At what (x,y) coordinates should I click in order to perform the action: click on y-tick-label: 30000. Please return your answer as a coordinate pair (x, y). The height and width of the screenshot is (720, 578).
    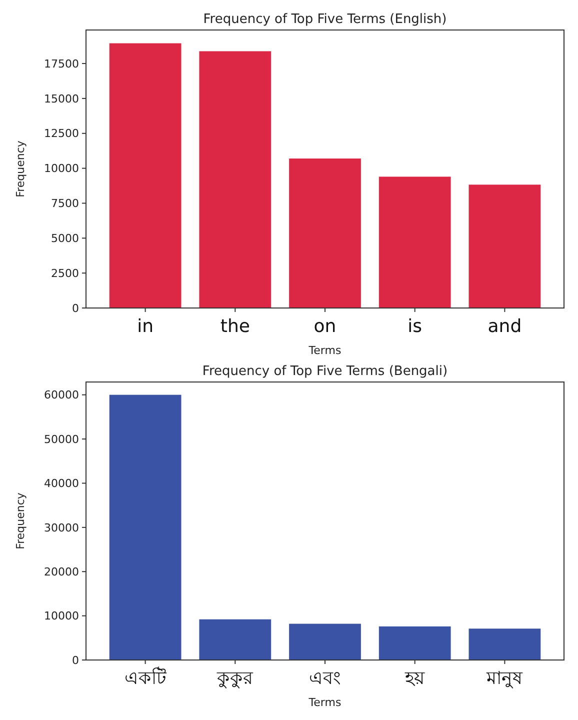
    Looking at the image, I should click on (61, 527).